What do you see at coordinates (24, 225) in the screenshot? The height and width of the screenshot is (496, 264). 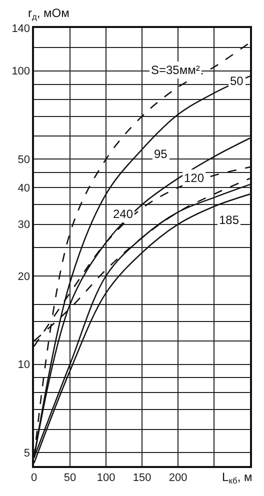 I see `y-tick-label: 30` at bounding box center [24, 225].